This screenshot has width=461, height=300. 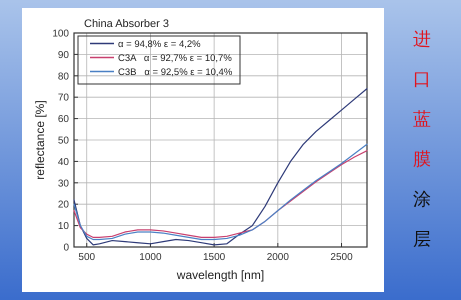 What do you see at coordinates (175, 72) in the screenshot?
I see `legend-label: C3B α = 92,5% ε = 10,4%` at bounding box center [175, 72].